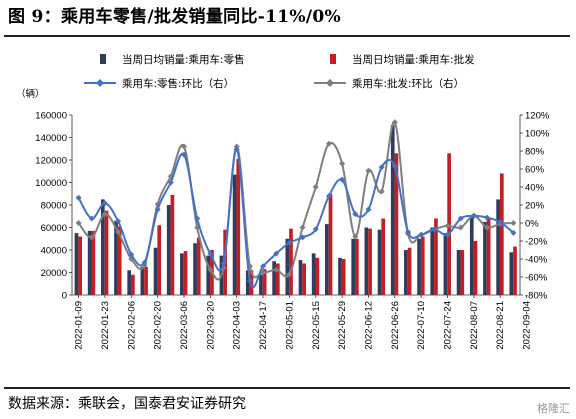 This screenshot has height=419, width=576. What do you see at coordinates (413, 59) in the screenshot?
I see `legend-label: 当周日均销量:乘用车:批发` at bounding box center [413, 59].